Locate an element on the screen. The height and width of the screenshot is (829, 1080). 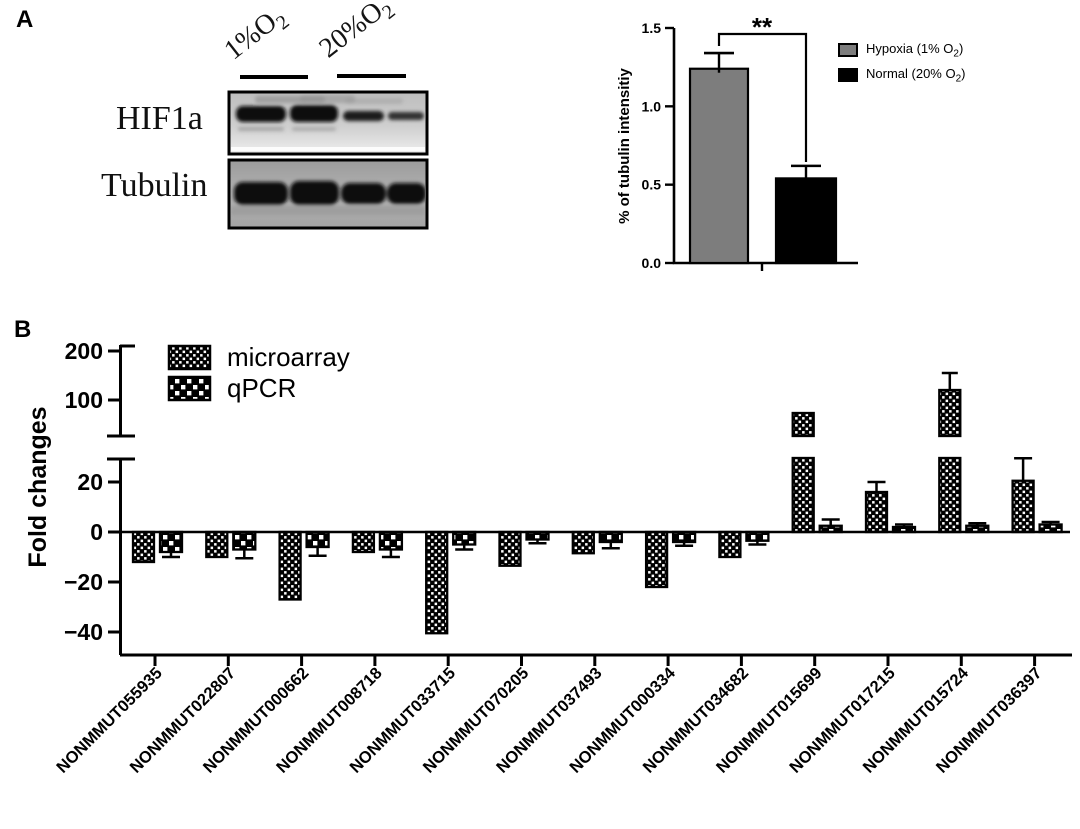
legend-swatch-normal is located at coordinates (848, 74).